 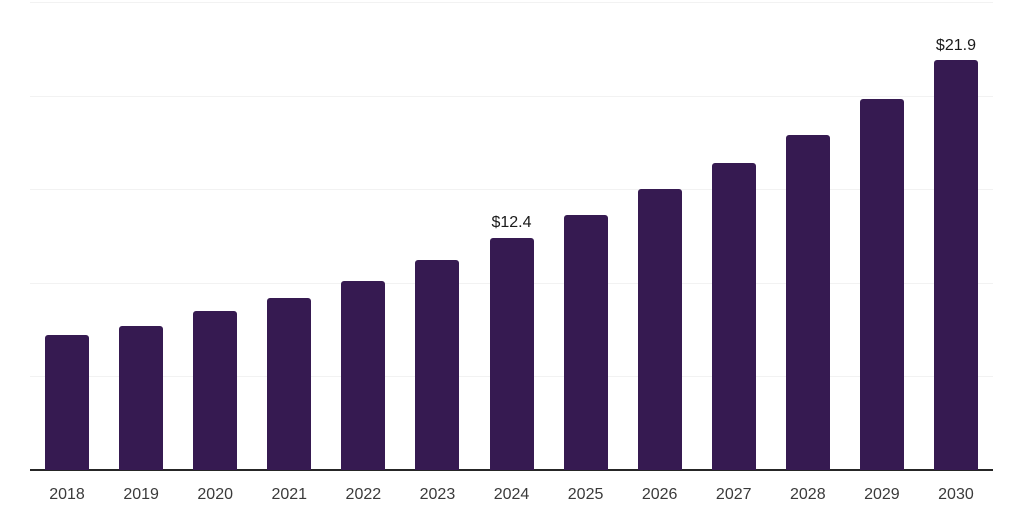 What do you see at coordinates (955, 265) in the screenshot?
I see `bar-2030` at bounding box center [955, 265].